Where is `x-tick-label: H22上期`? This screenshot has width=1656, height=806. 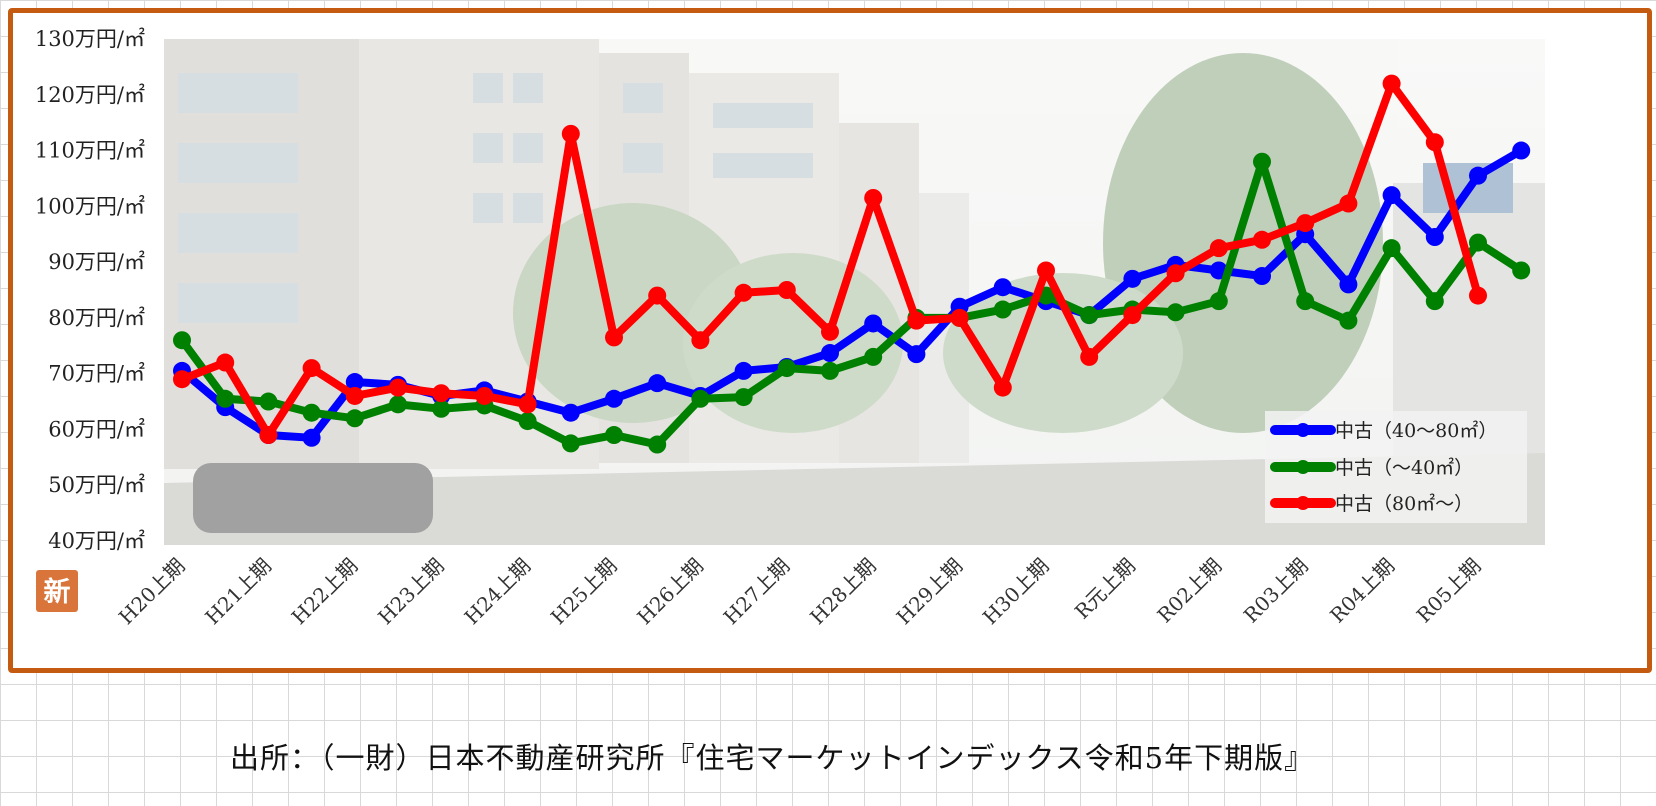 x-tick-label: H22上期 is located at coordinates (325, 592).